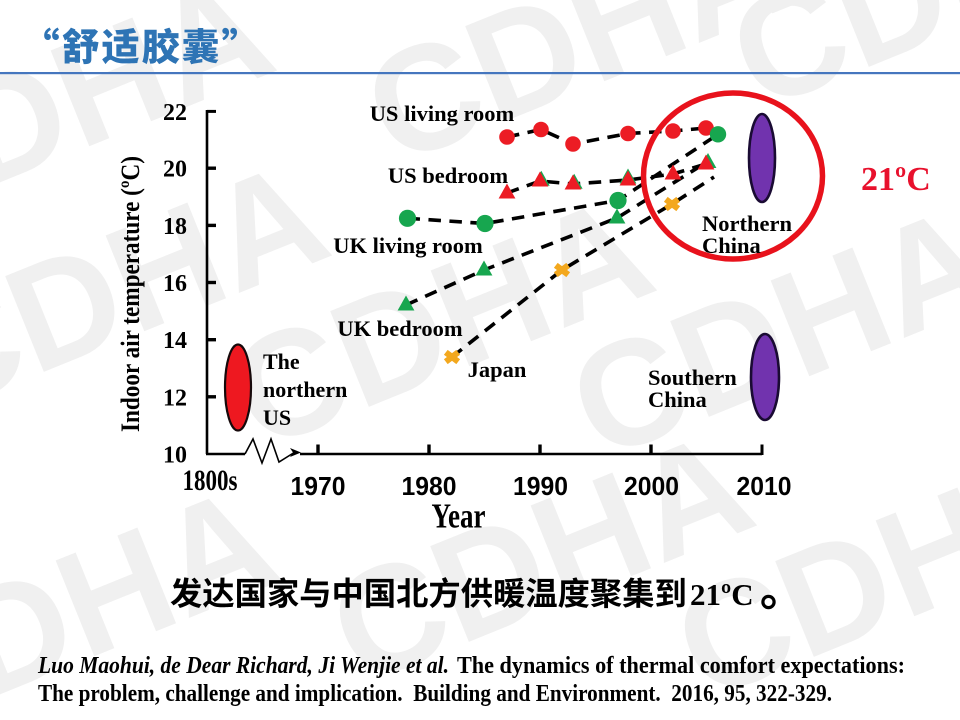 The width and height of the screenshot is (960, 720). What do you see at coordinates (408, 245) in the screenshot?
I see `svg-text: UK living room` at bounding box center [408, 245].